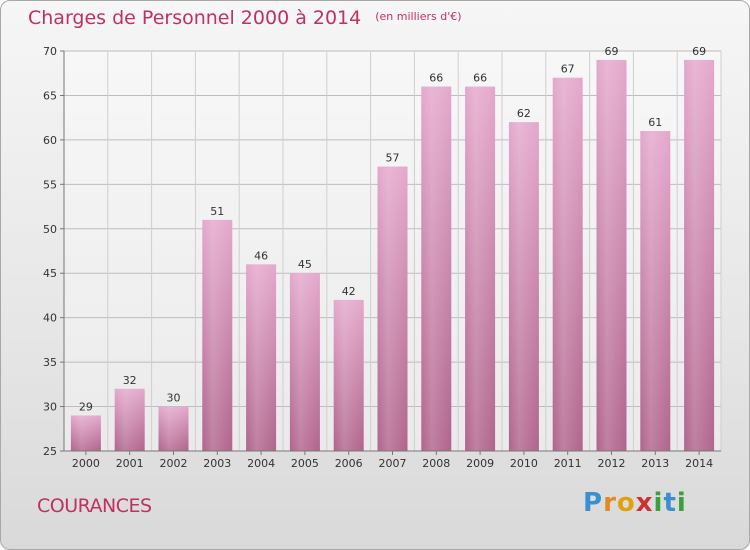 This screenshot has width=750, height=550. What do you see at coordinates (261, 463) in the screenshot?
I see `x-tick-label: 2004` at bounding box center [261, 463].